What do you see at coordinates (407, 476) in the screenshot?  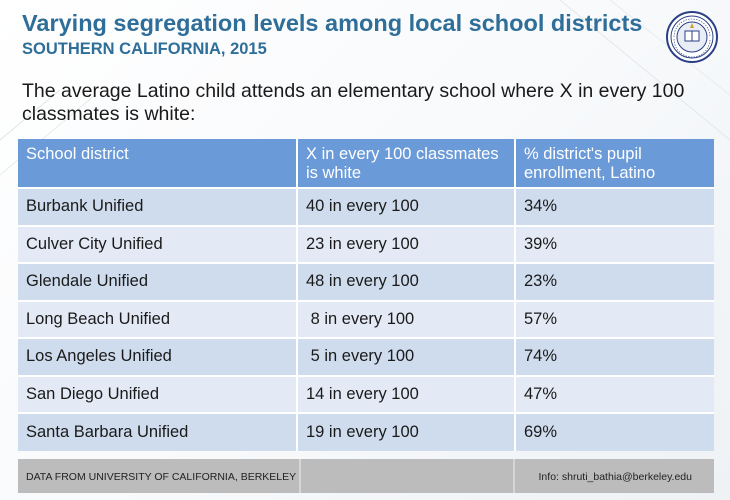 I see `footer-divider` at bounding box center [407, 476].